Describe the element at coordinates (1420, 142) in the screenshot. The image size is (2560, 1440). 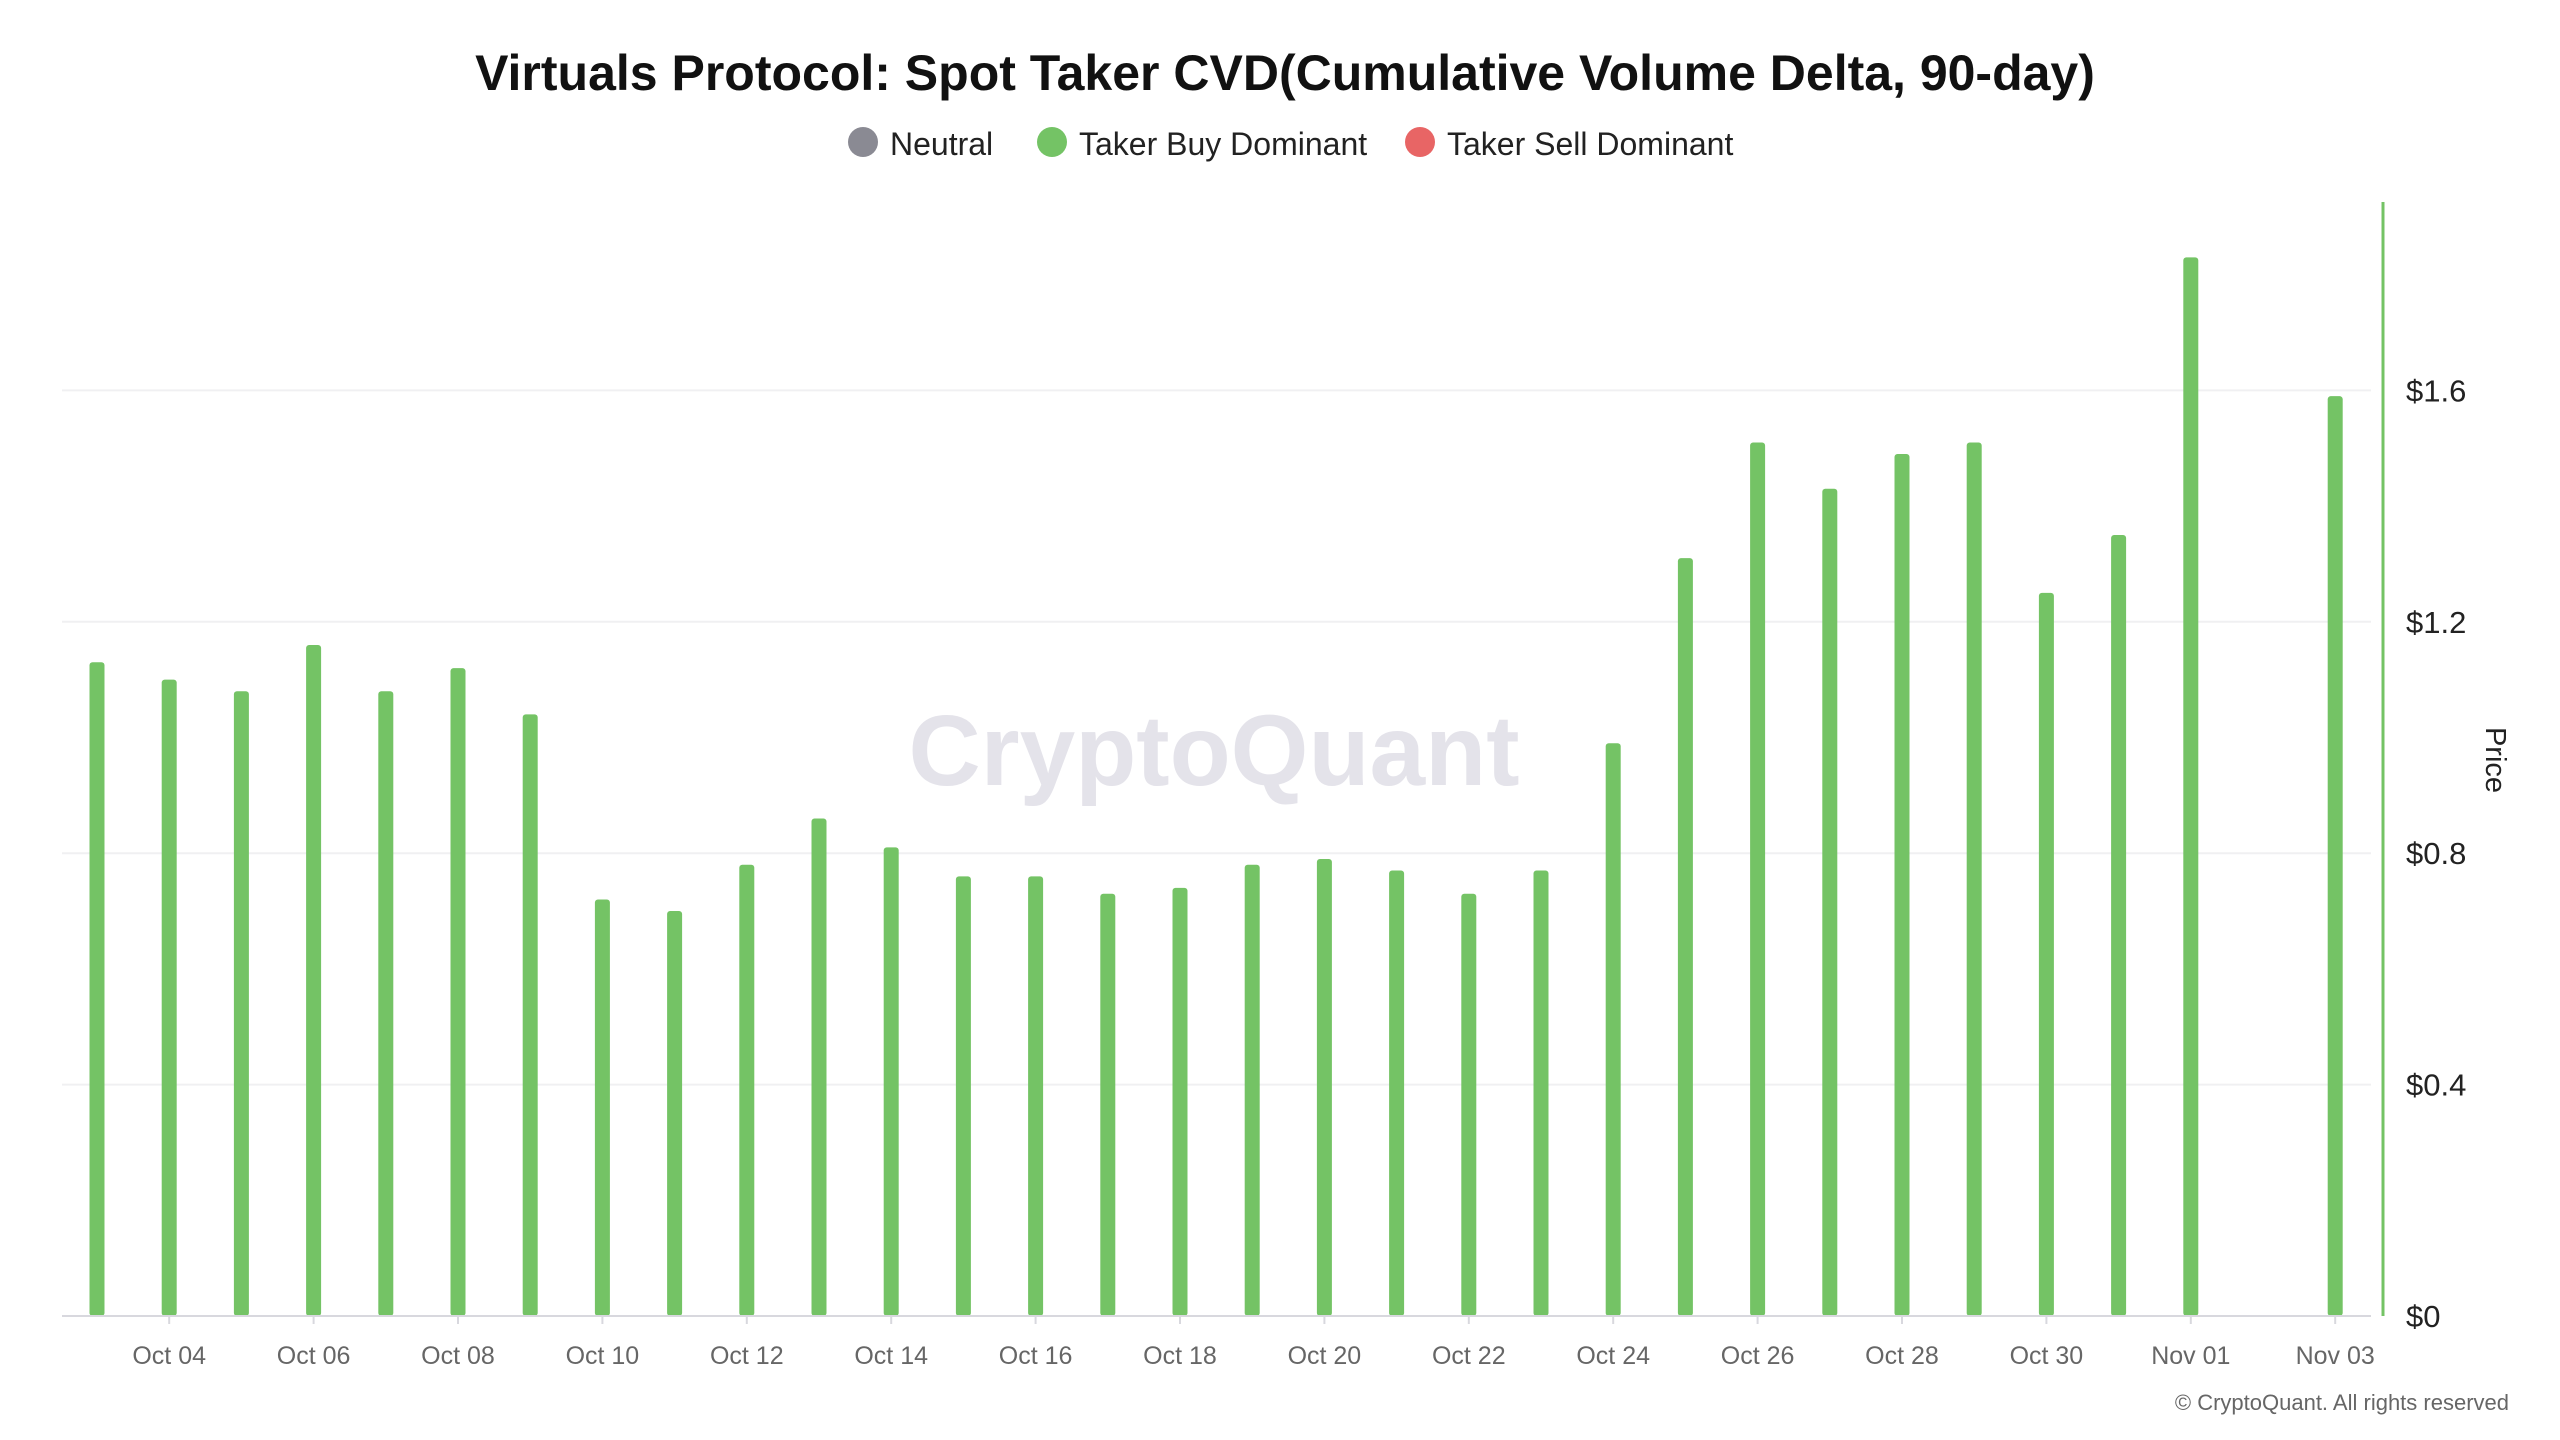
I see `legend-sell-marker` at that location.